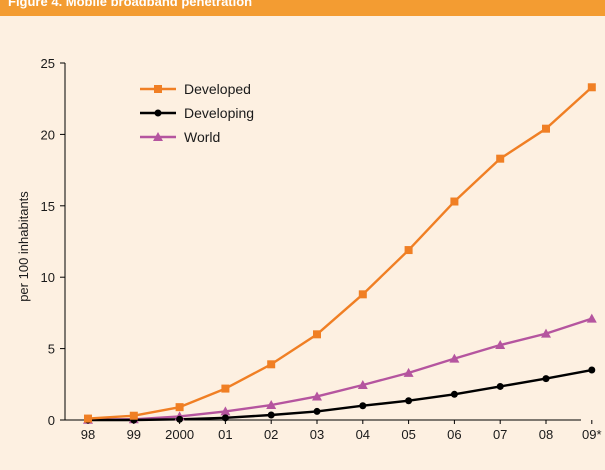 This screenshot has height=470, width=605. Describe the element at coordinates (219, 113) in the screenshot. I see `legend-label: Developing` at that location.